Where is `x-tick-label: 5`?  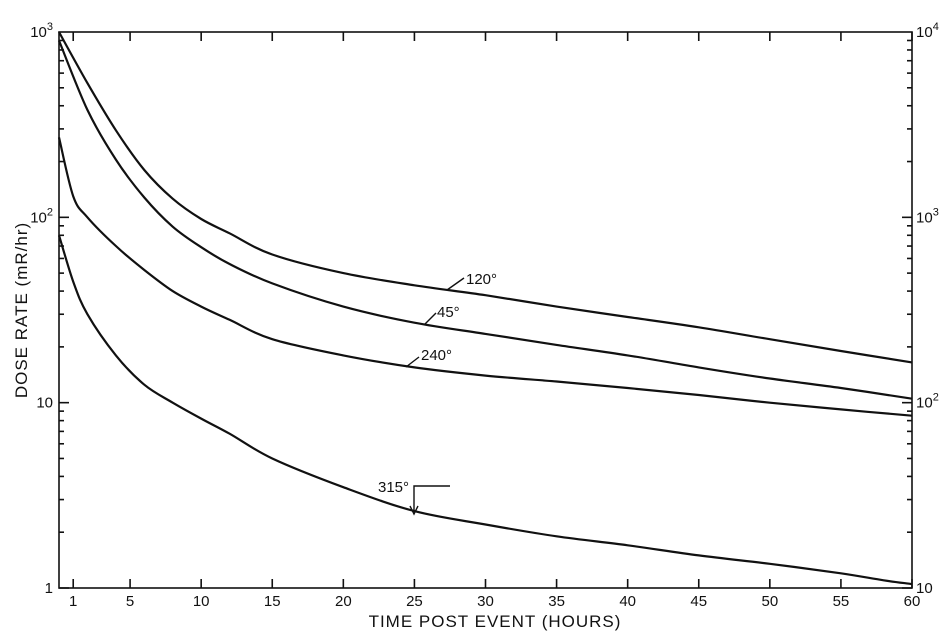
x-tick-label: 5 is located at coordinates (130, 601).